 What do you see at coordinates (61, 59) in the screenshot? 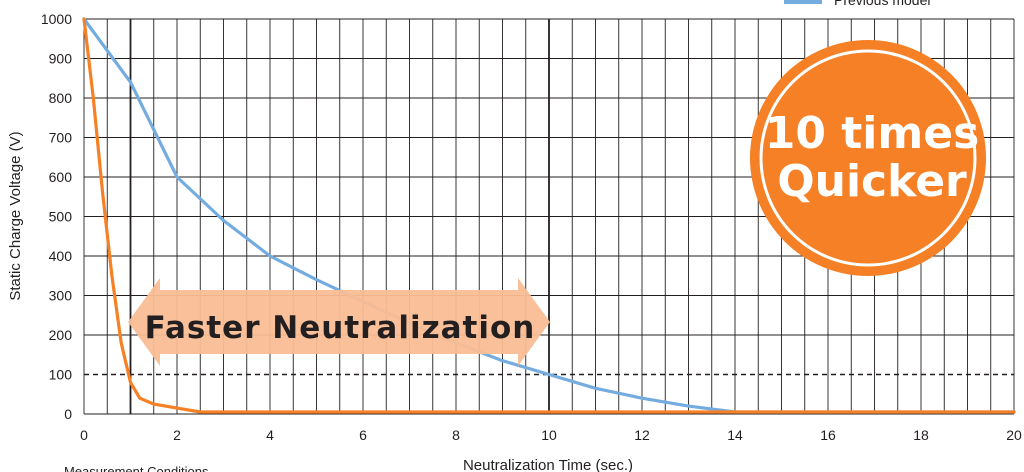
I see `y-tick-label: 900` at bounding box center [61, 59].